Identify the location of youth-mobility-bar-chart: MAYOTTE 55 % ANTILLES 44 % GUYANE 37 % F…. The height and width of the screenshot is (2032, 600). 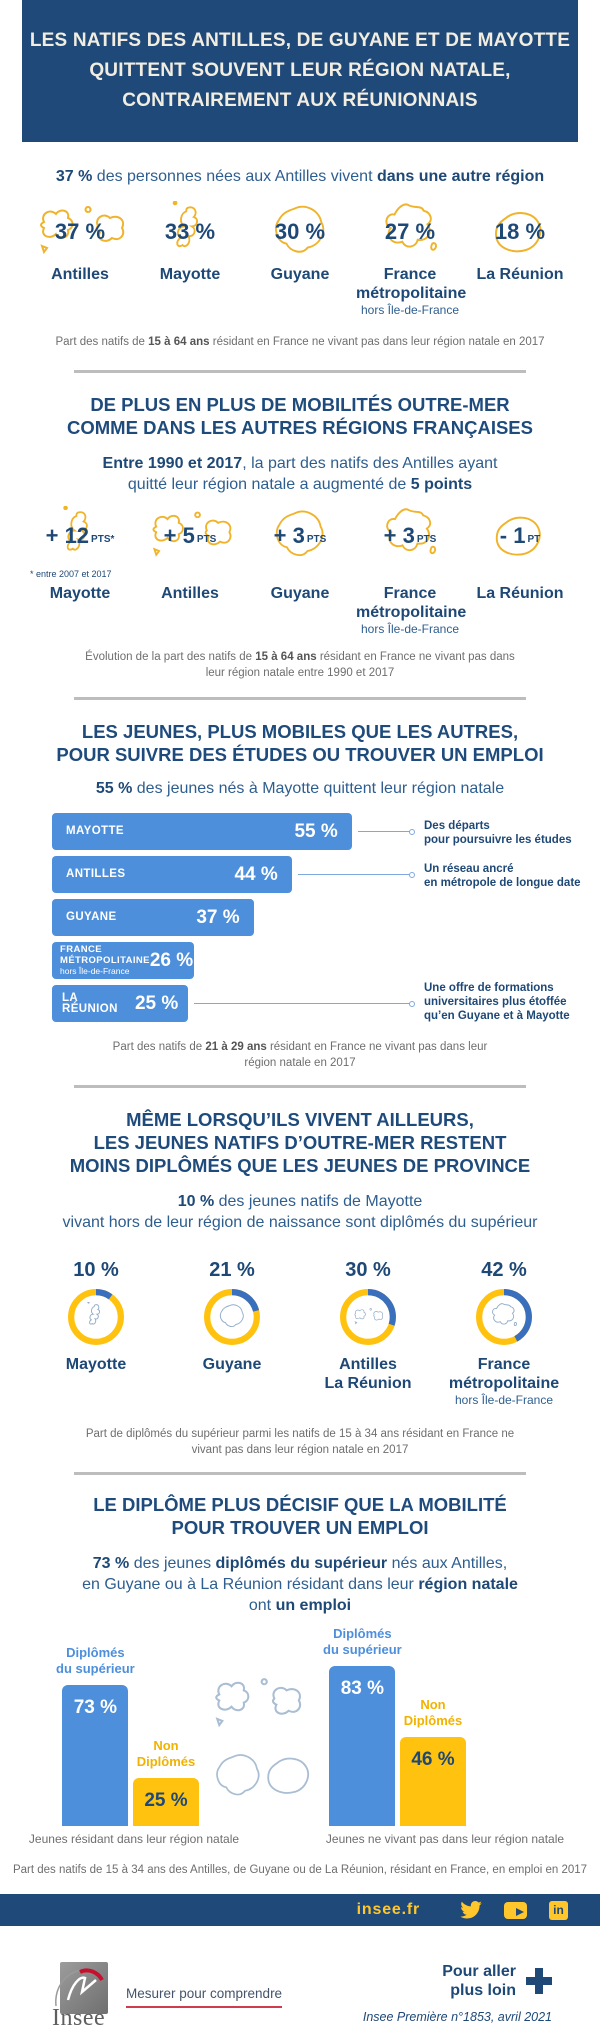
(300, 919).